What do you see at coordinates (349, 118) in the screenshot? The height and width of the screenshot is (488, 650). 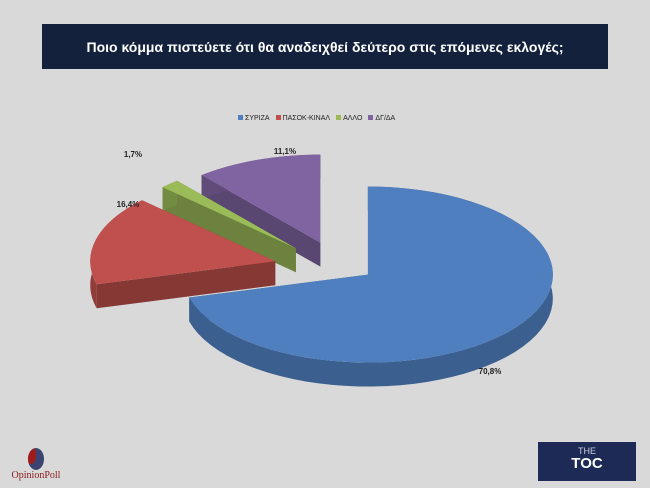 I see `legend-item: ΑΛΛΟ` at bounding box center [349, 118].